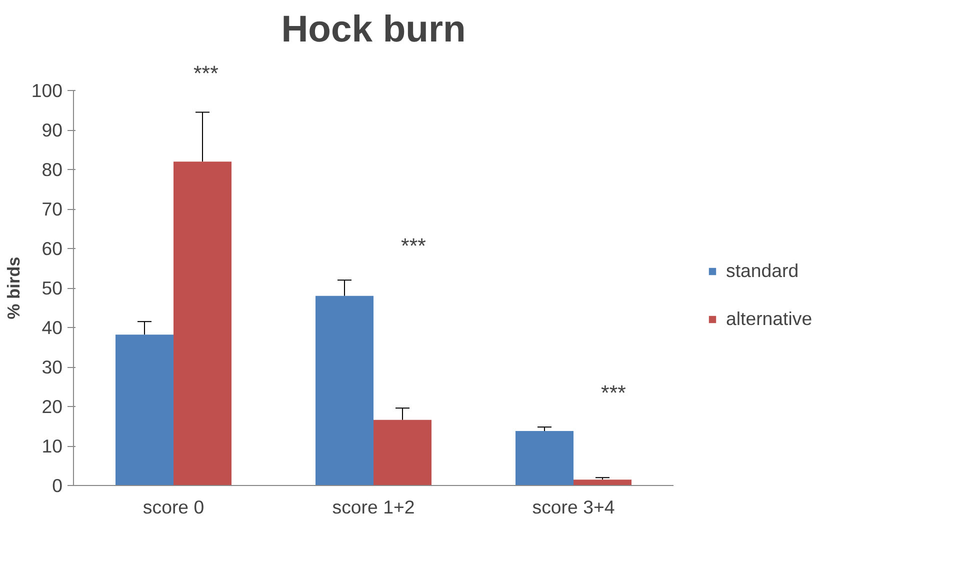 This screenshot has height=579, width=956. I want to click on y-tick-label: 30, so click(52, 367).